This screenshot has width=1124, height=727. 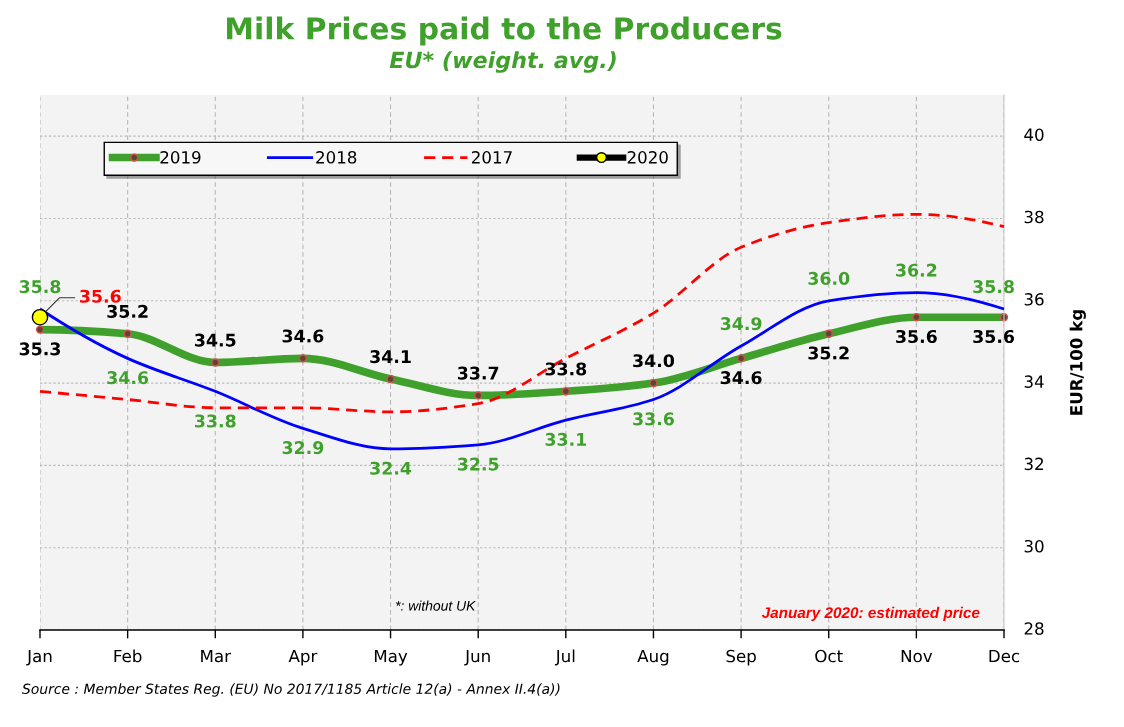 I want to click on data-label: 32.9, so click(x=303, y=448).